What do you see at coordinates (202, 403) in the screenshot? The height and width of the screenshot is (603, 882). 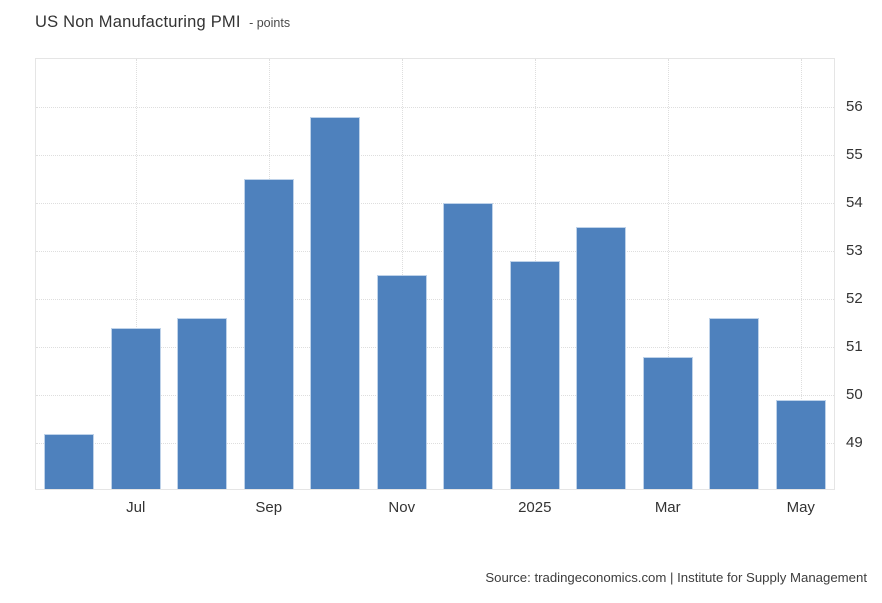 I see `bar-aug-2024` at bounding box center [202, 403].